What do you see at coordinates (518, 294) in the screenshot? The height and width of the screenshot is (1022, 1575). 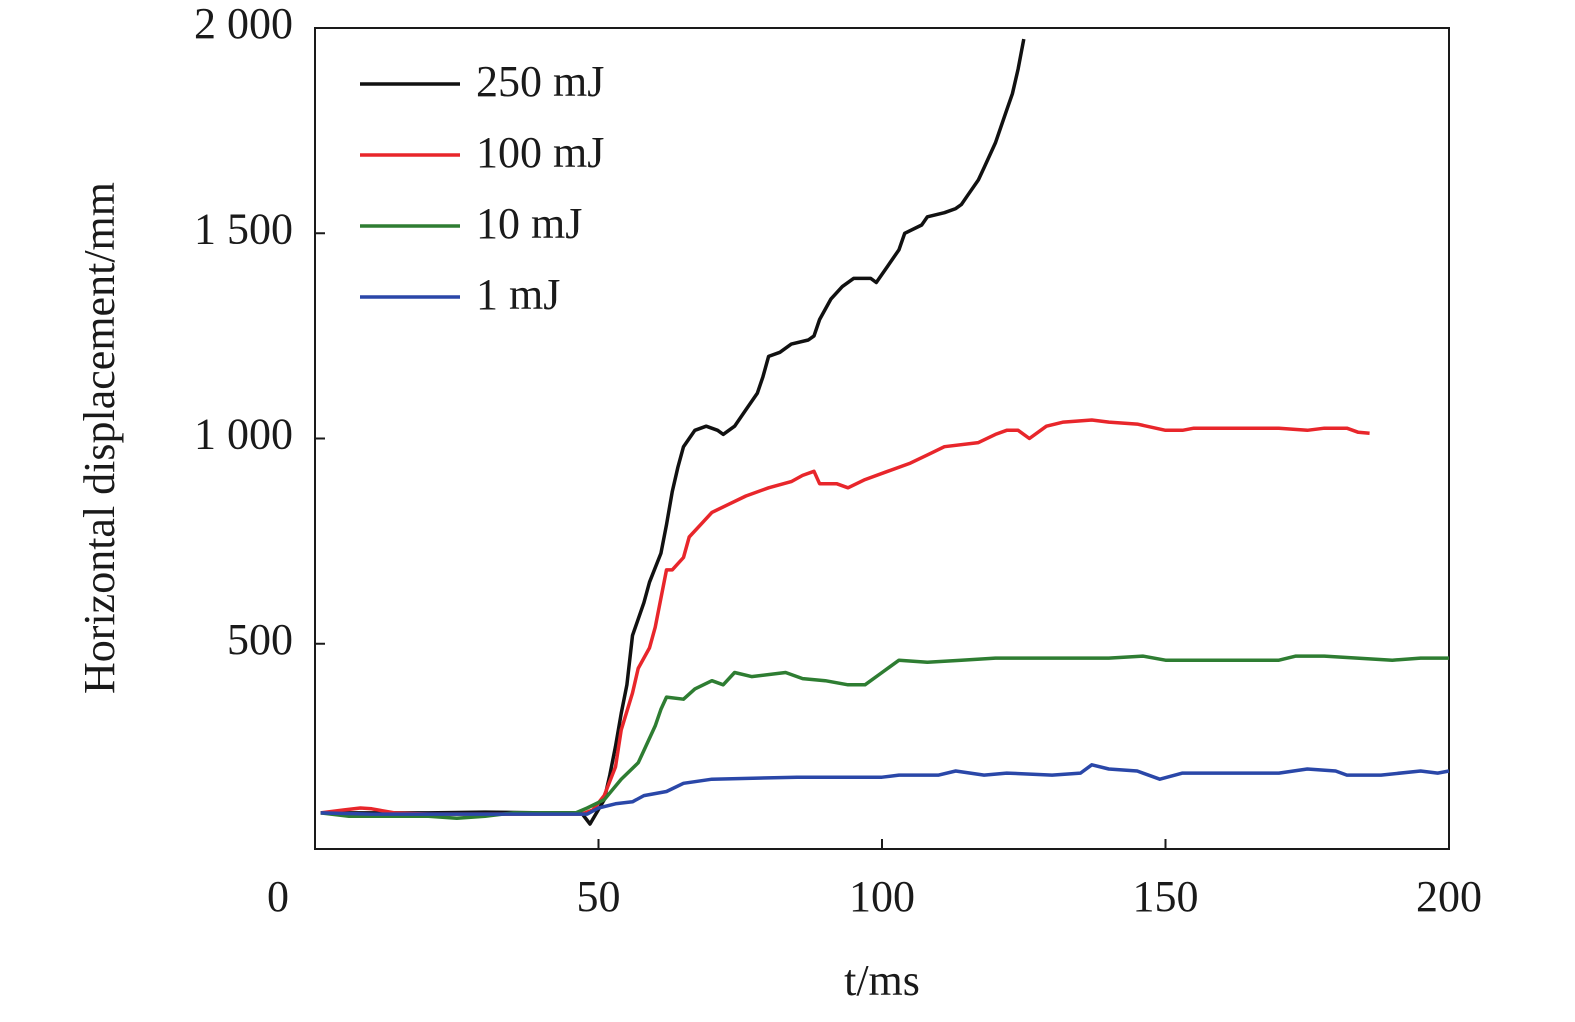 I see `legend-label: 1 mJ` at bounding box center [518, 294].